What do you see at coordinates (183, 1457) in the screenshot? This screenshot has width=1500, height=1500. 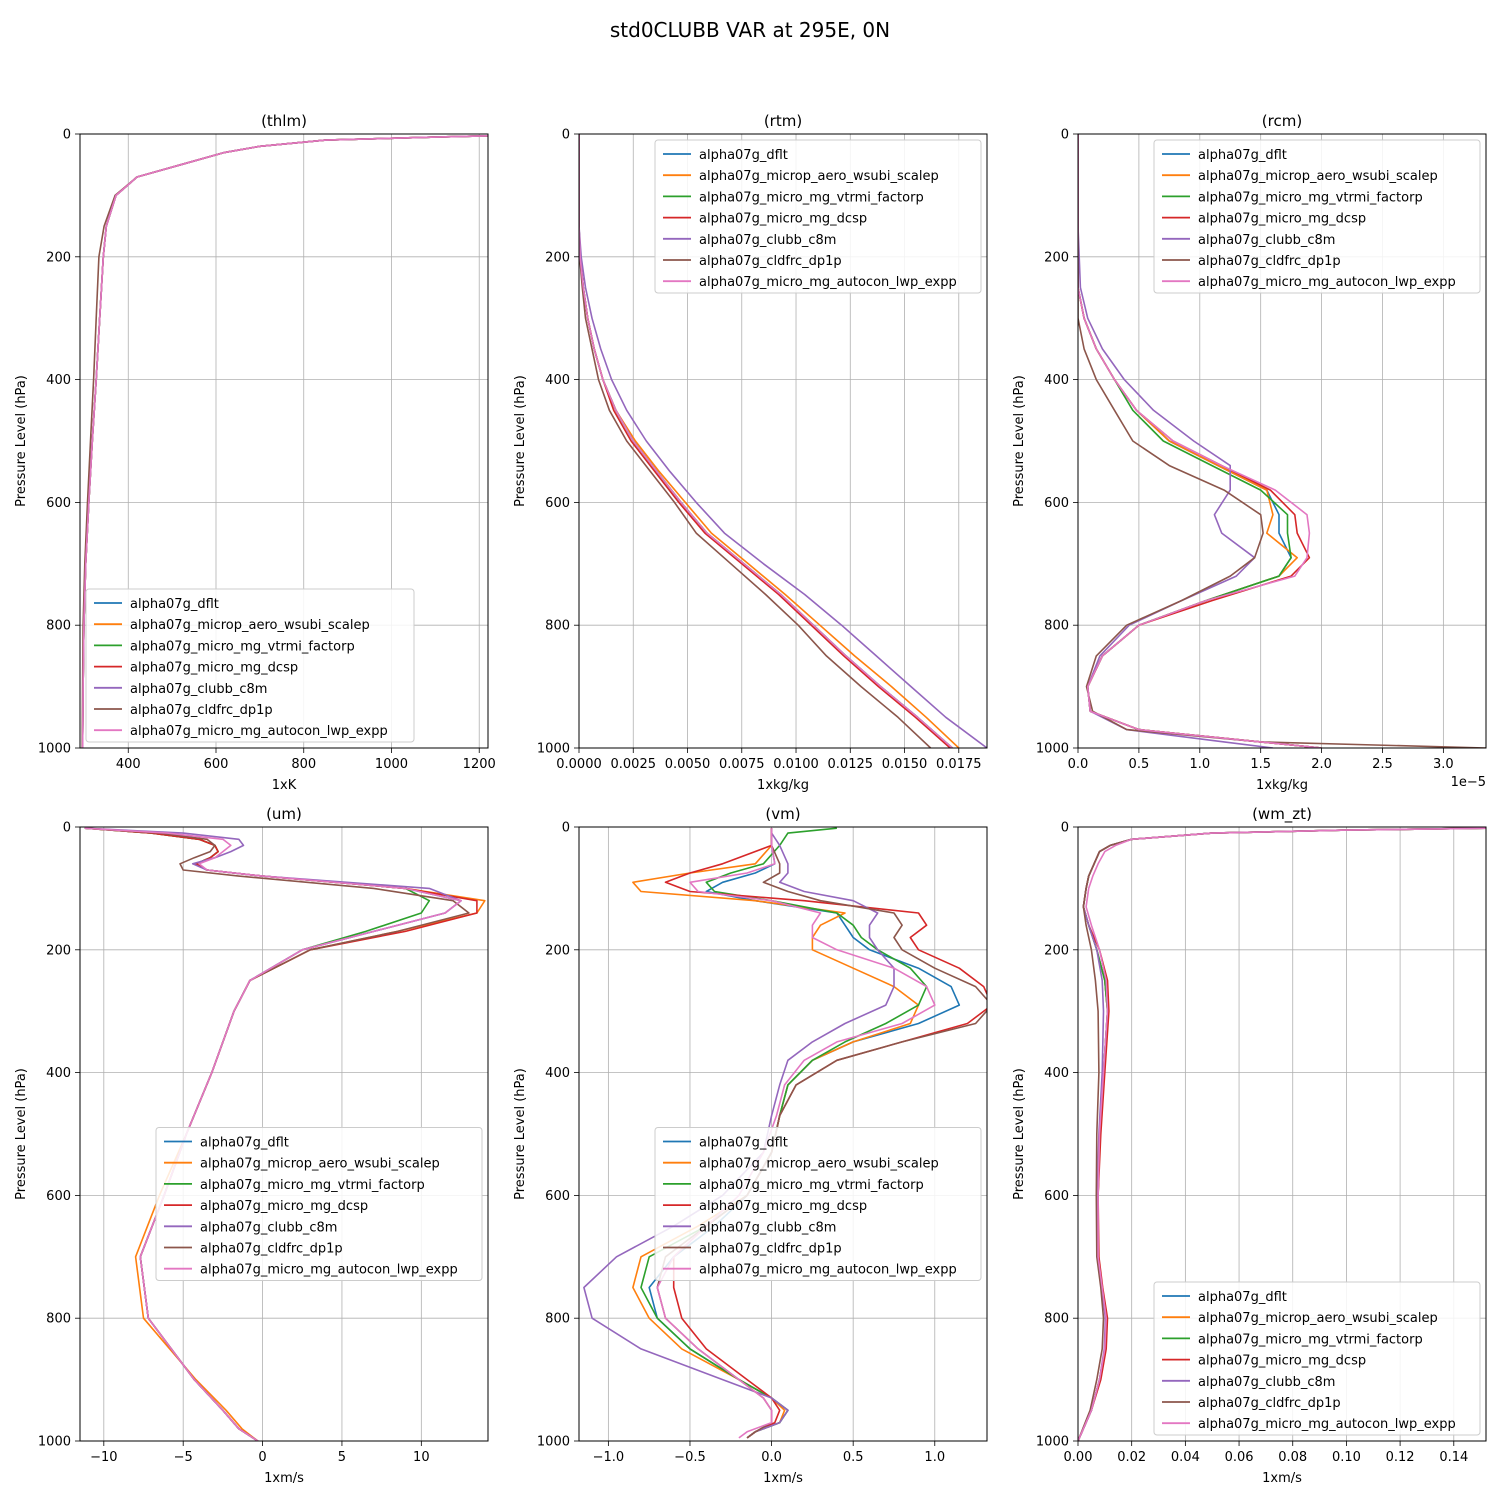 I see `x-tick-label: −5` at bounding box center [183, 1457].